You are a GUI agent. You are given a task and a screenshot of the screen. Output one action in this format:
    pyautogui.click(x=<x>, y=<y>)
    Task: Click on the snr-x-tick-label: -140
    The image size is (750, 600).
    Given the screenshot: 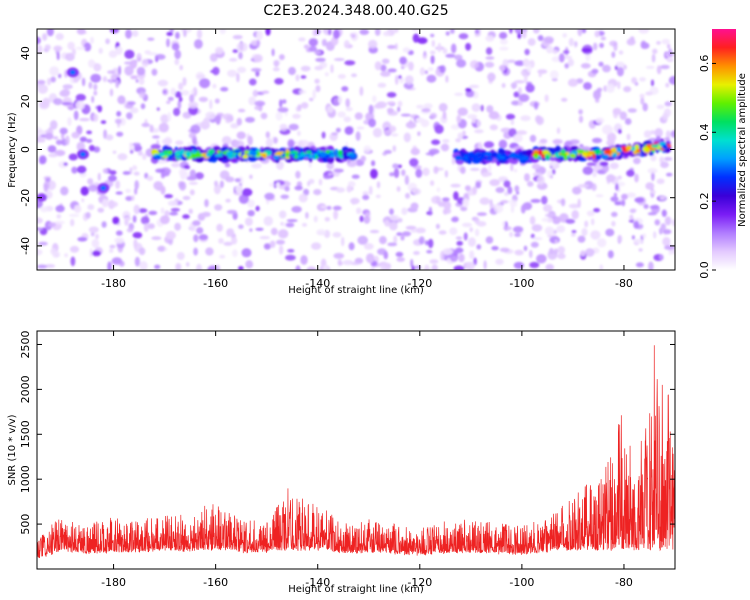 What is the action you would take?
    pyautogui.click(x=317, y=582)
    